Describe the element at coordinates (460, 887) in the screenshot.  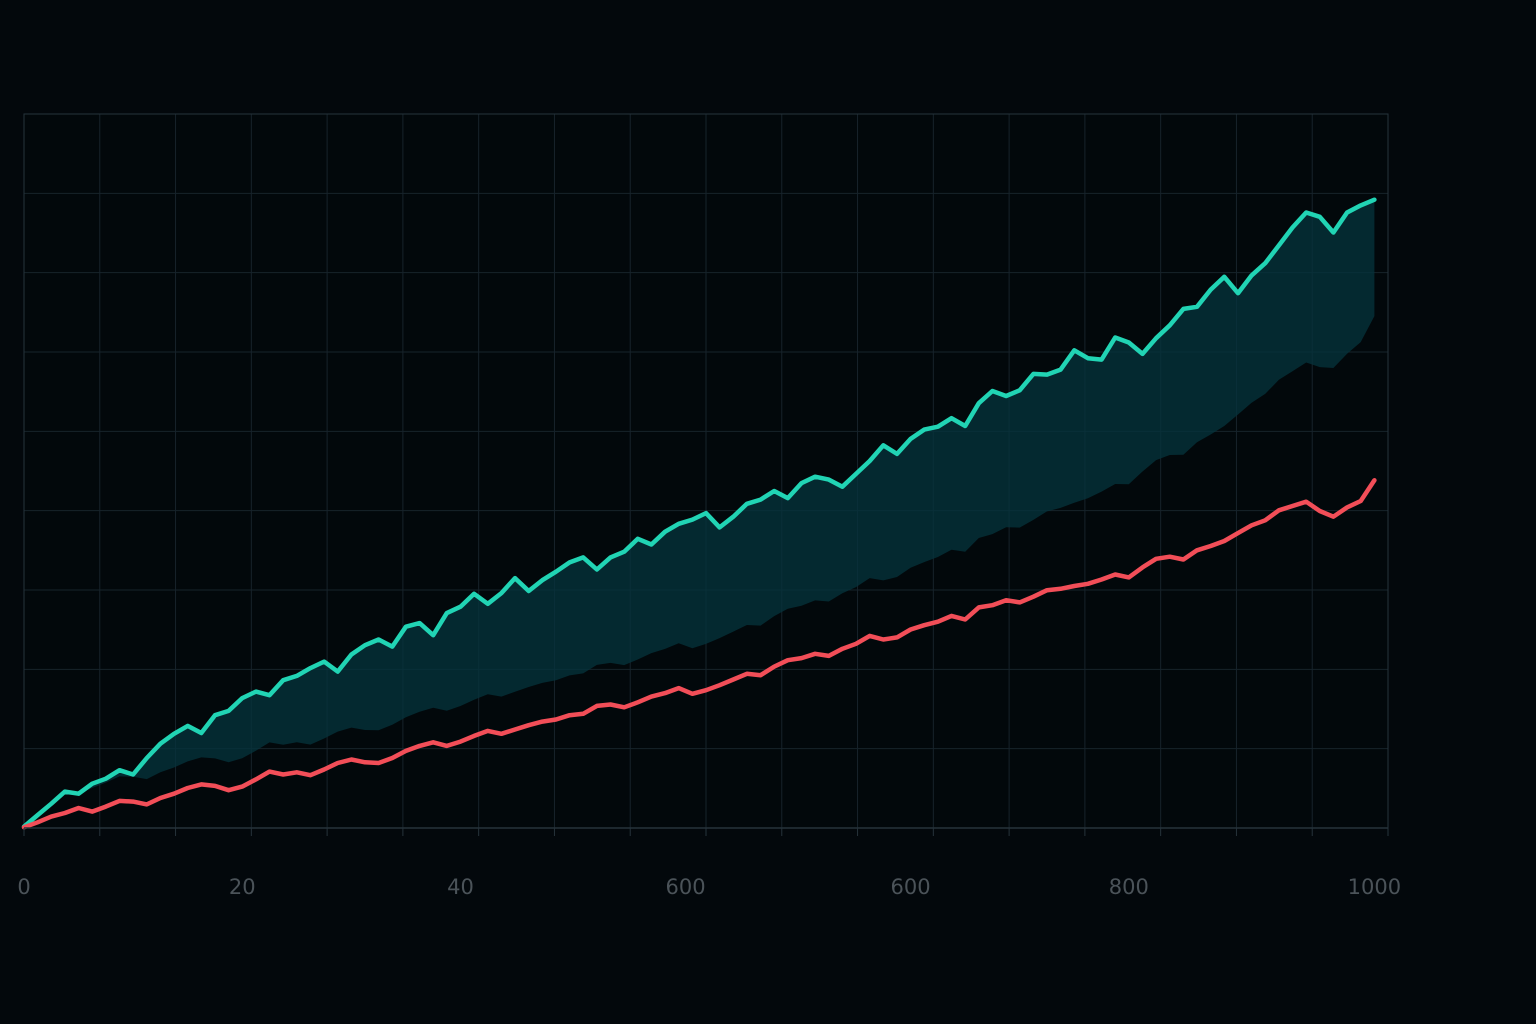
I see `x-tick-label: 40` at that location.